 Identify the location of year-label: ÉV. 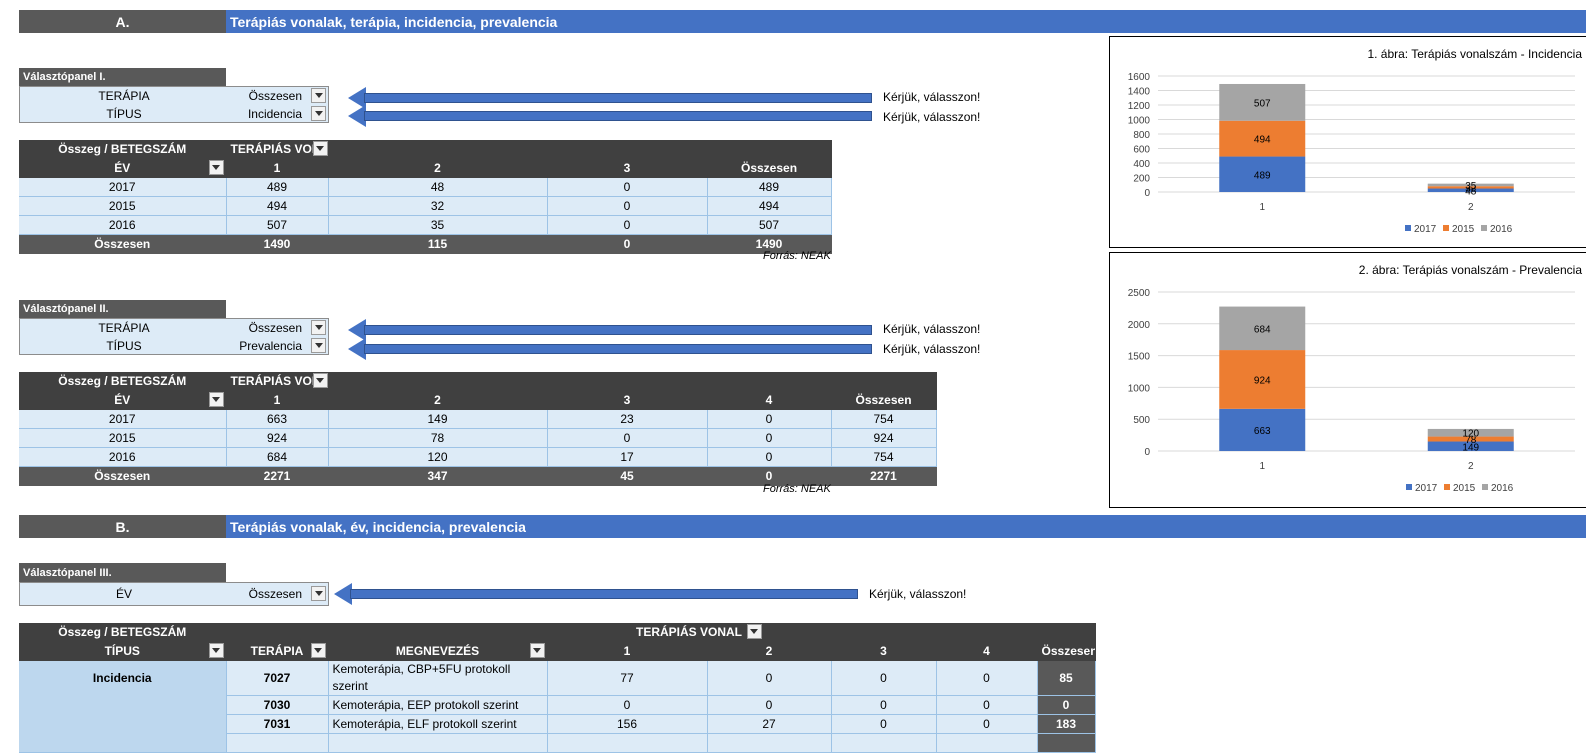
(123, 594).